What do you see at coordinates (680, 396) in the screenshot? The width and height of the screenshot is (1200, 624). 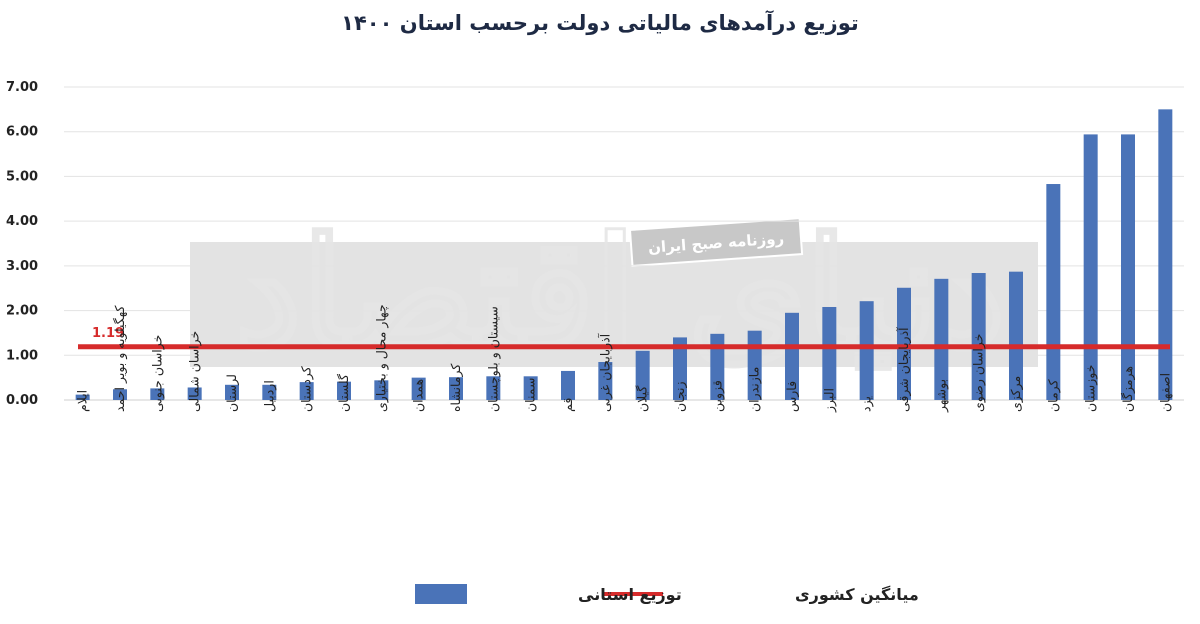 I see `x-tick-label: زنجان` at bounding box center [680, 396].